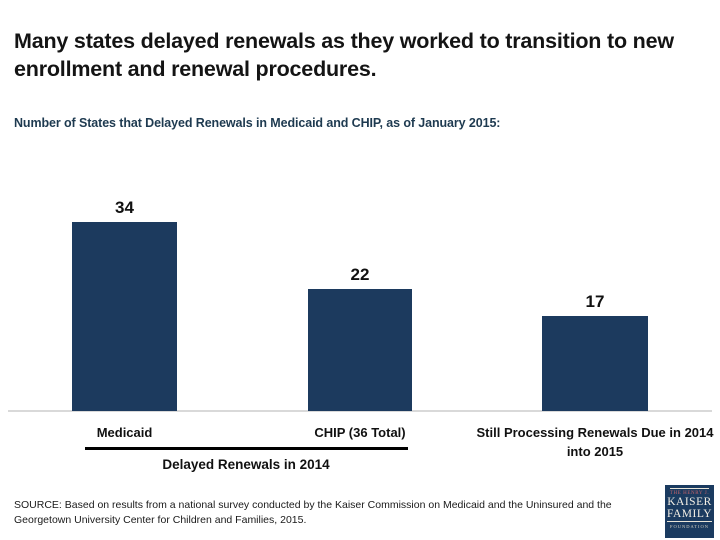  I want to click on logo-line-foundation: FOUNDATION, so click(689, 527).